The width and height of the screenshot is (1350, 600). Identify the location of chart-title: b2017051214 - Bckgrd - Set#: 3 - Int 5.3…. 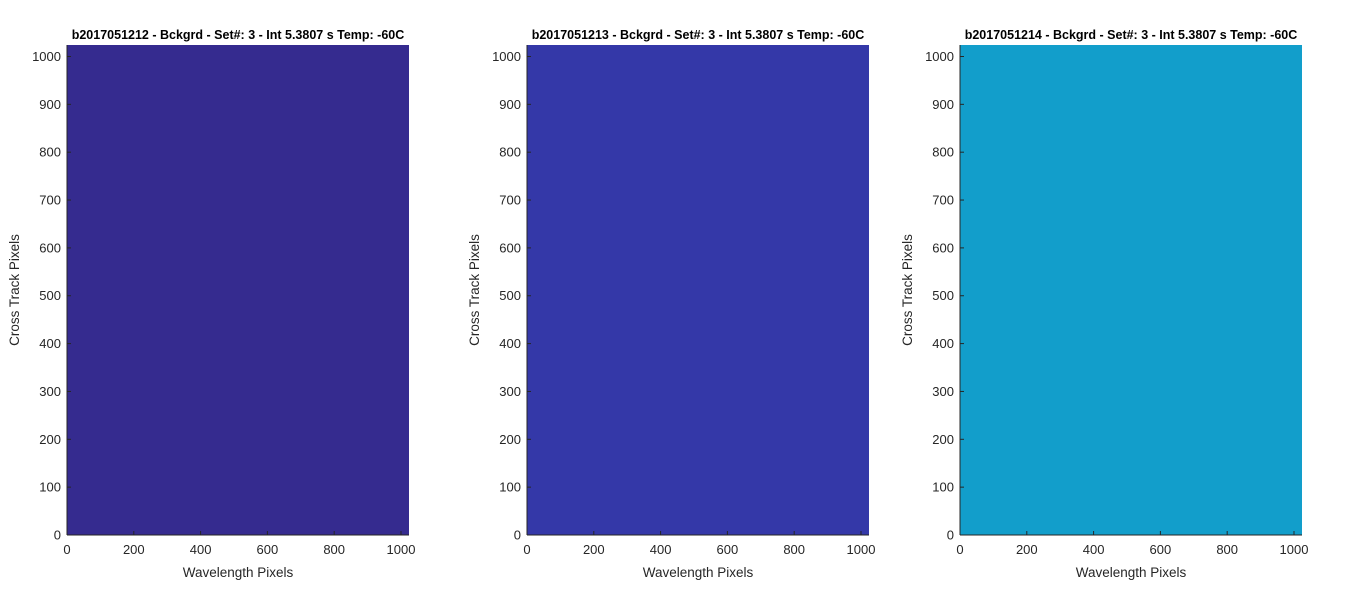
(1131, 35).